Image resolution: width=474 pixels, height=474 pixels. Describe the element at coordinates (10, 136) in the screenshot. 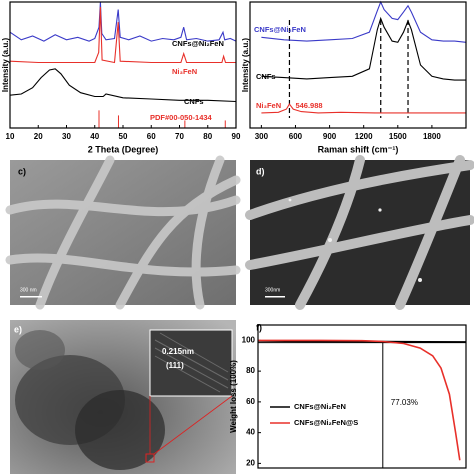

I see `x-tick-label: 10` at that location.